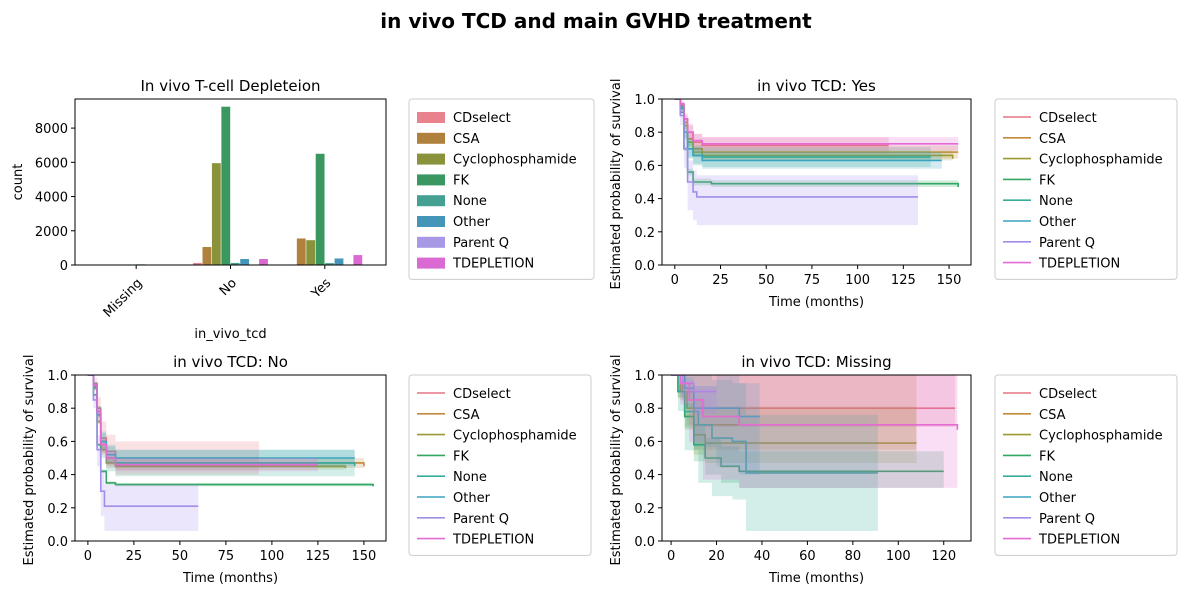 Image resolution: width=1186 pixels, height=594 pixels. Describe the element at coordinates (18, 182) in the screenshot. I see `y-axis-label: count` at that location.